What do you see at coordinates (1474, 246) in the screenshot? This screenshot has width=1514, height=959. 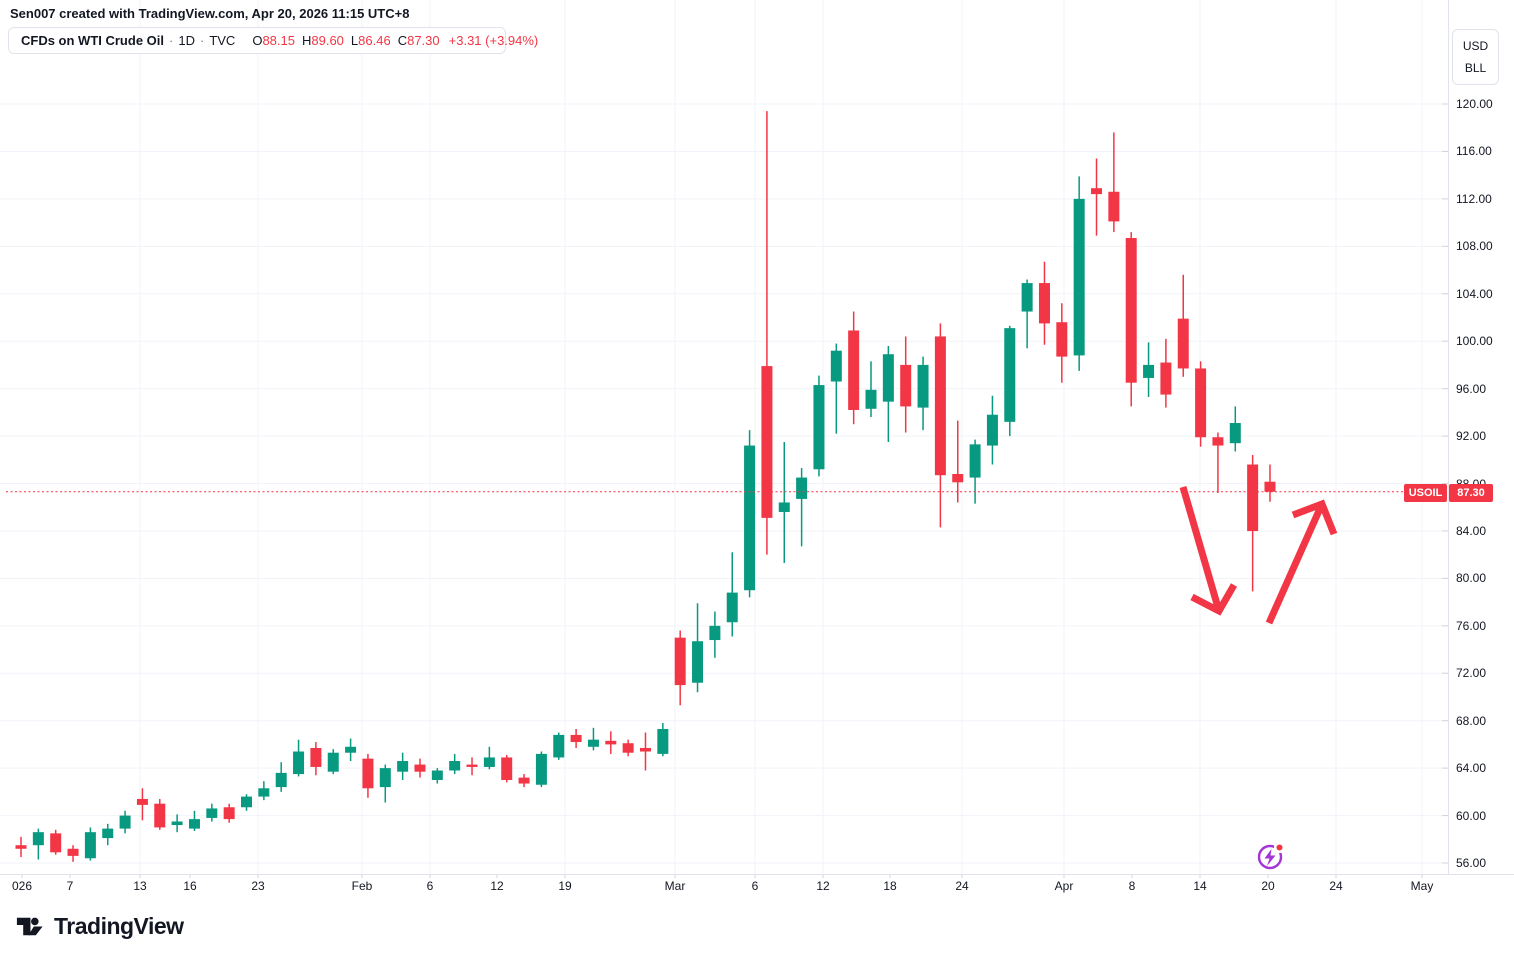 I see `price-tick-label: 108.00` at bounding box center [1474, 246].